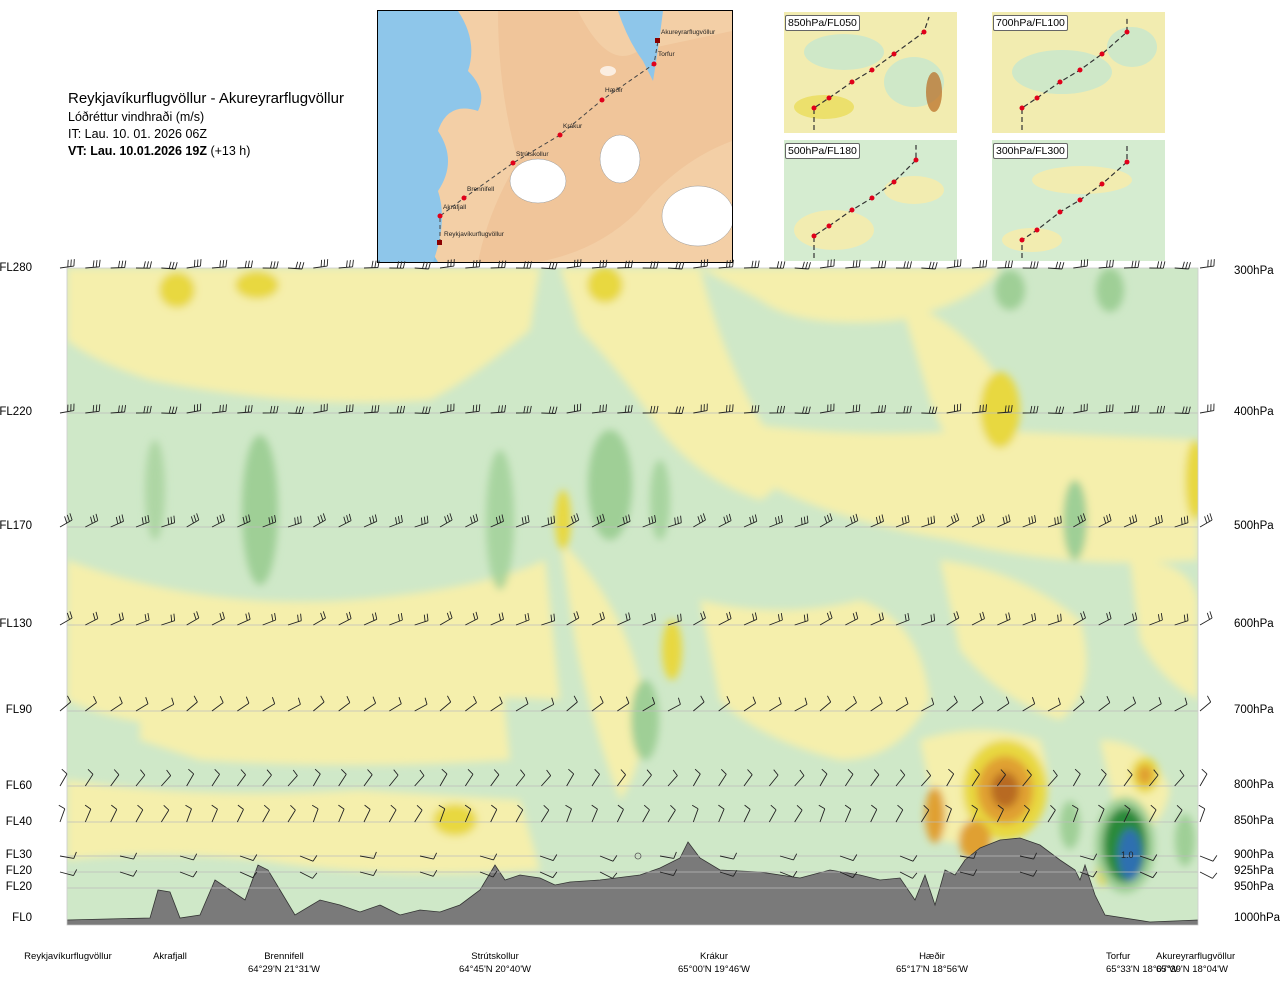 Image resolution: width=1280 pixels, height=981 pixels. Describe the element at coordinates (1127, 855) in the screenshot. I see `contour-label-1.0: 1.0` at that location.